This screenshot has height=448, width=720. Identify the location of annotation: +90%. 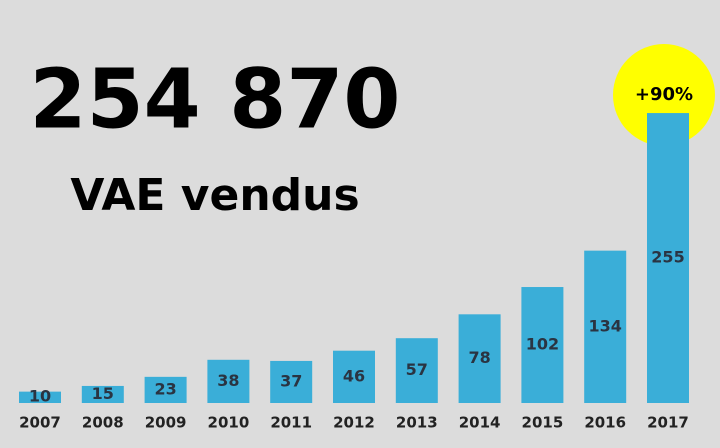
(664, 94).